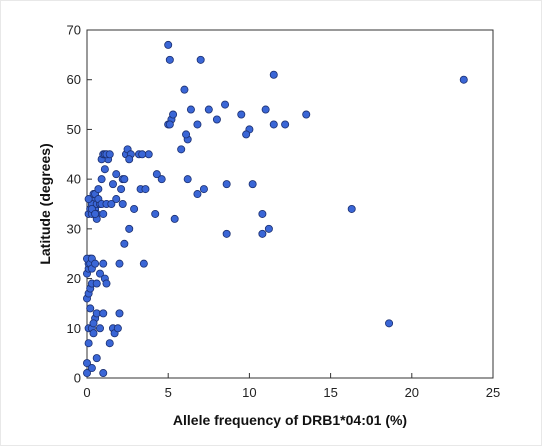 This screenshot has width=542, height=446. What do you see at coordinates (291, 386) in the screenshot?
I see `x-axis-ticks: 0 5 10 15 20 25` at bounding box center [291, 386].